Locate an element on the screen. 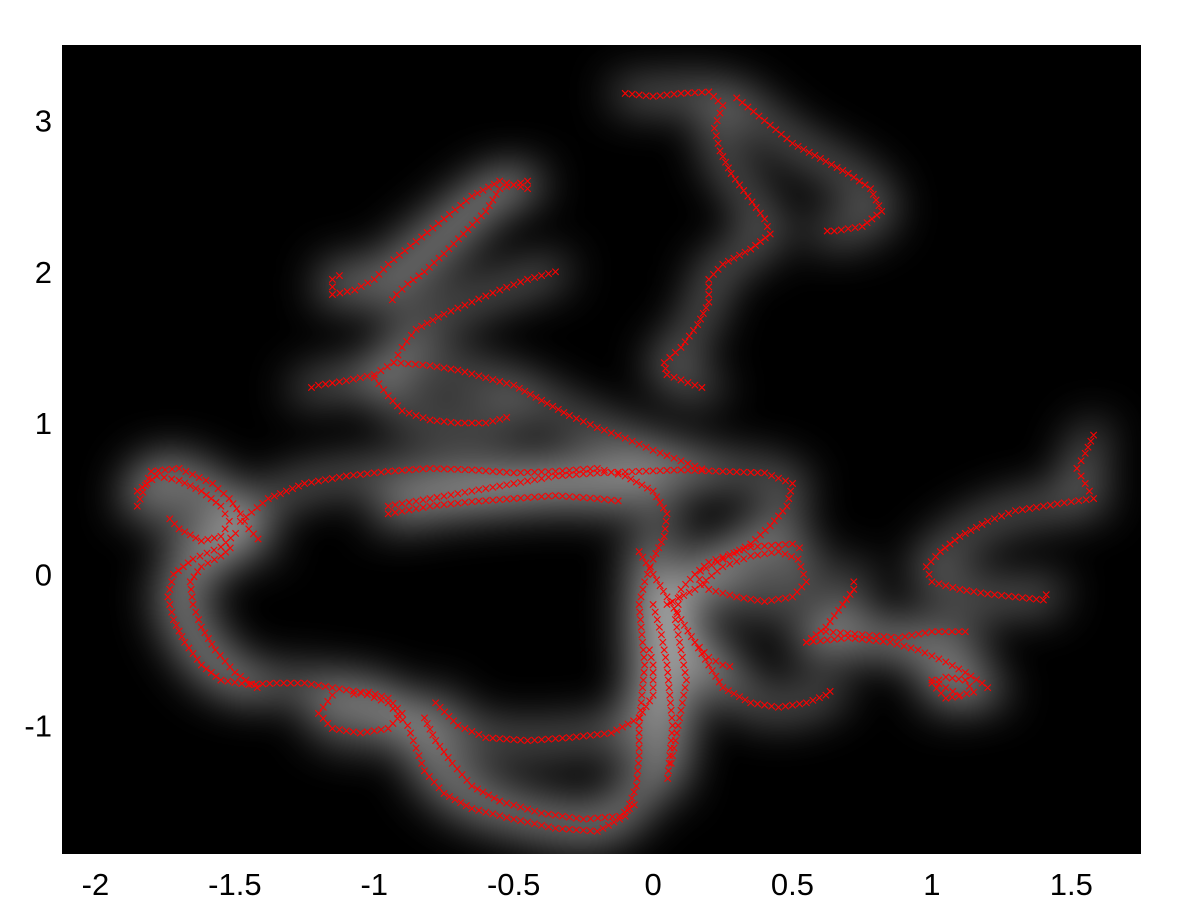 Image resolution: width=1201 pixels, height=900 pixels. x-tick-label: -1 is located at coordinates (374, 883).